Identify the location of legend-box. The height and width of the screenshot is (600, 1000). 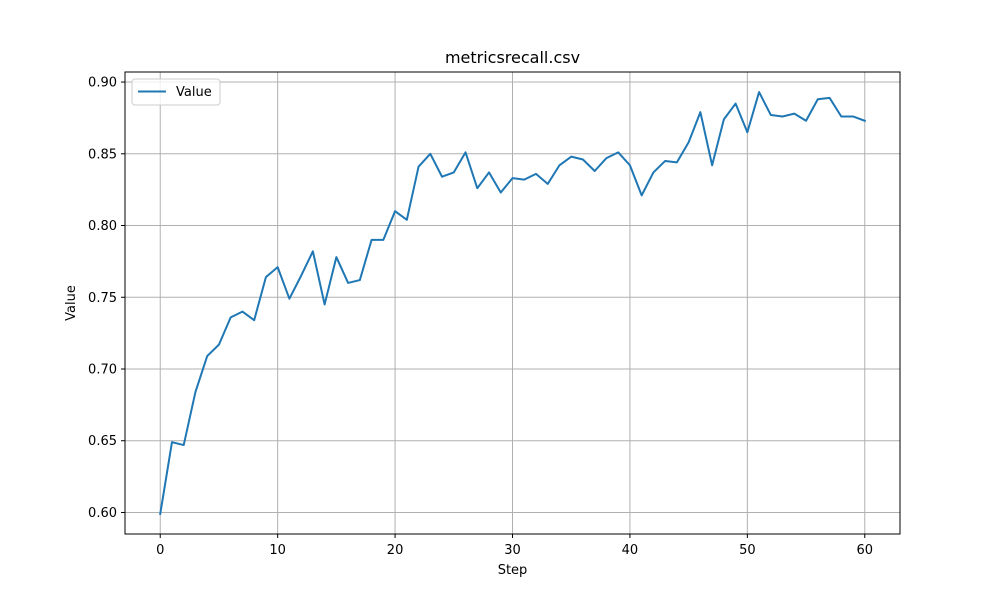
(176, 92).